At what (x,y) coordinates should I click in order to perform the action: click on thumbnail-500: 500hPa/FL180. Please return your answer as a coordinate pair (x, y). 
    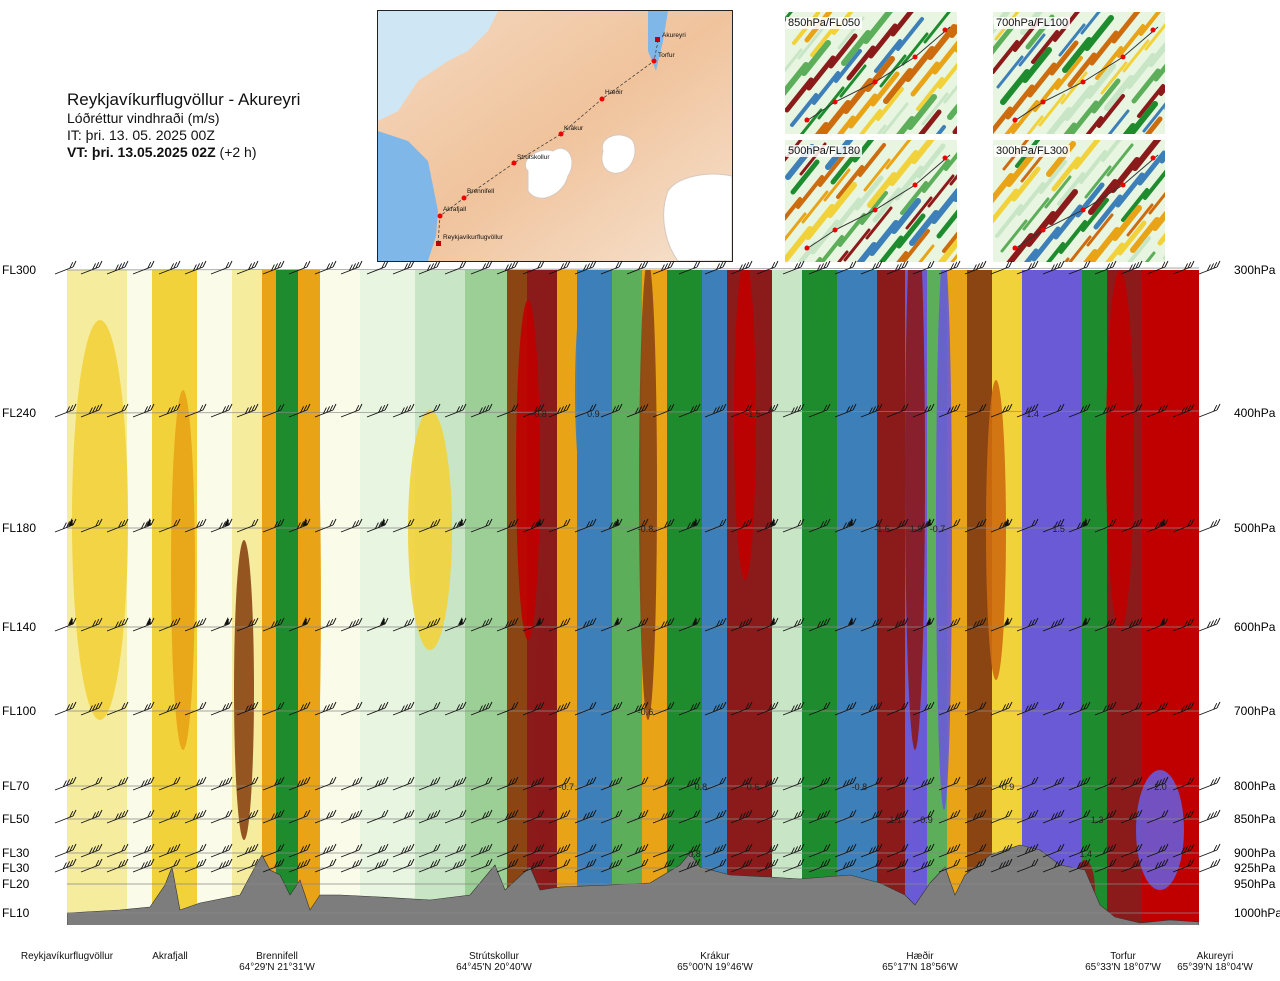
    Looking at the image, I should click on (871, 201).